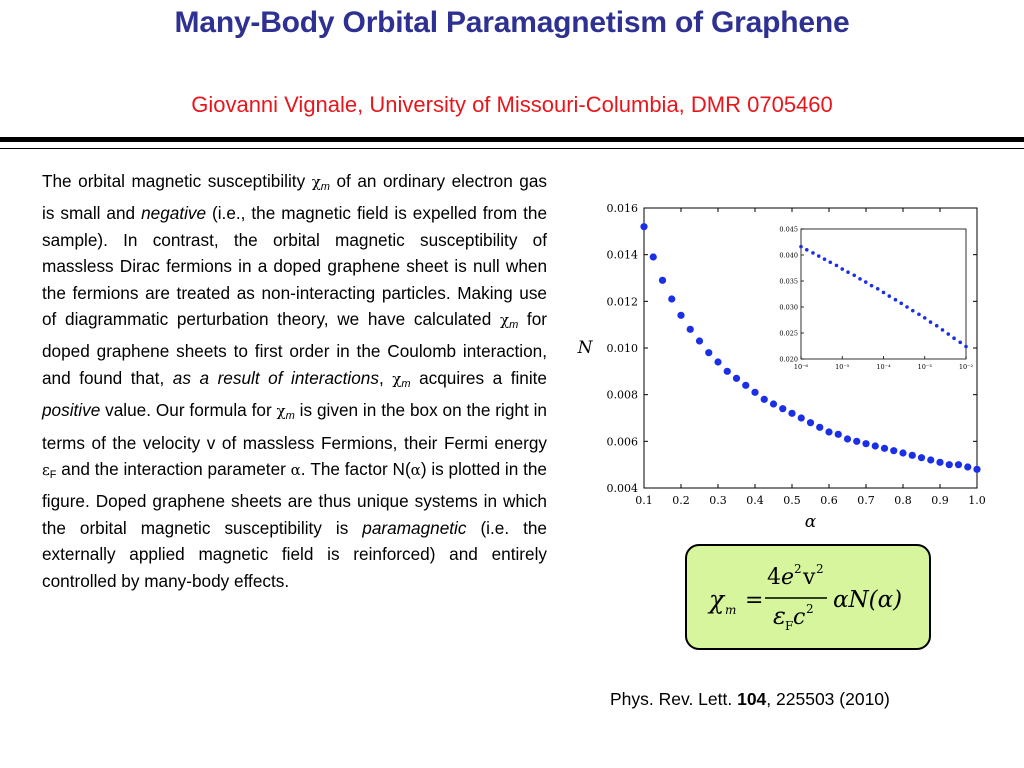  I want to click on y-tick-label: 0.006, so click(623, 441).